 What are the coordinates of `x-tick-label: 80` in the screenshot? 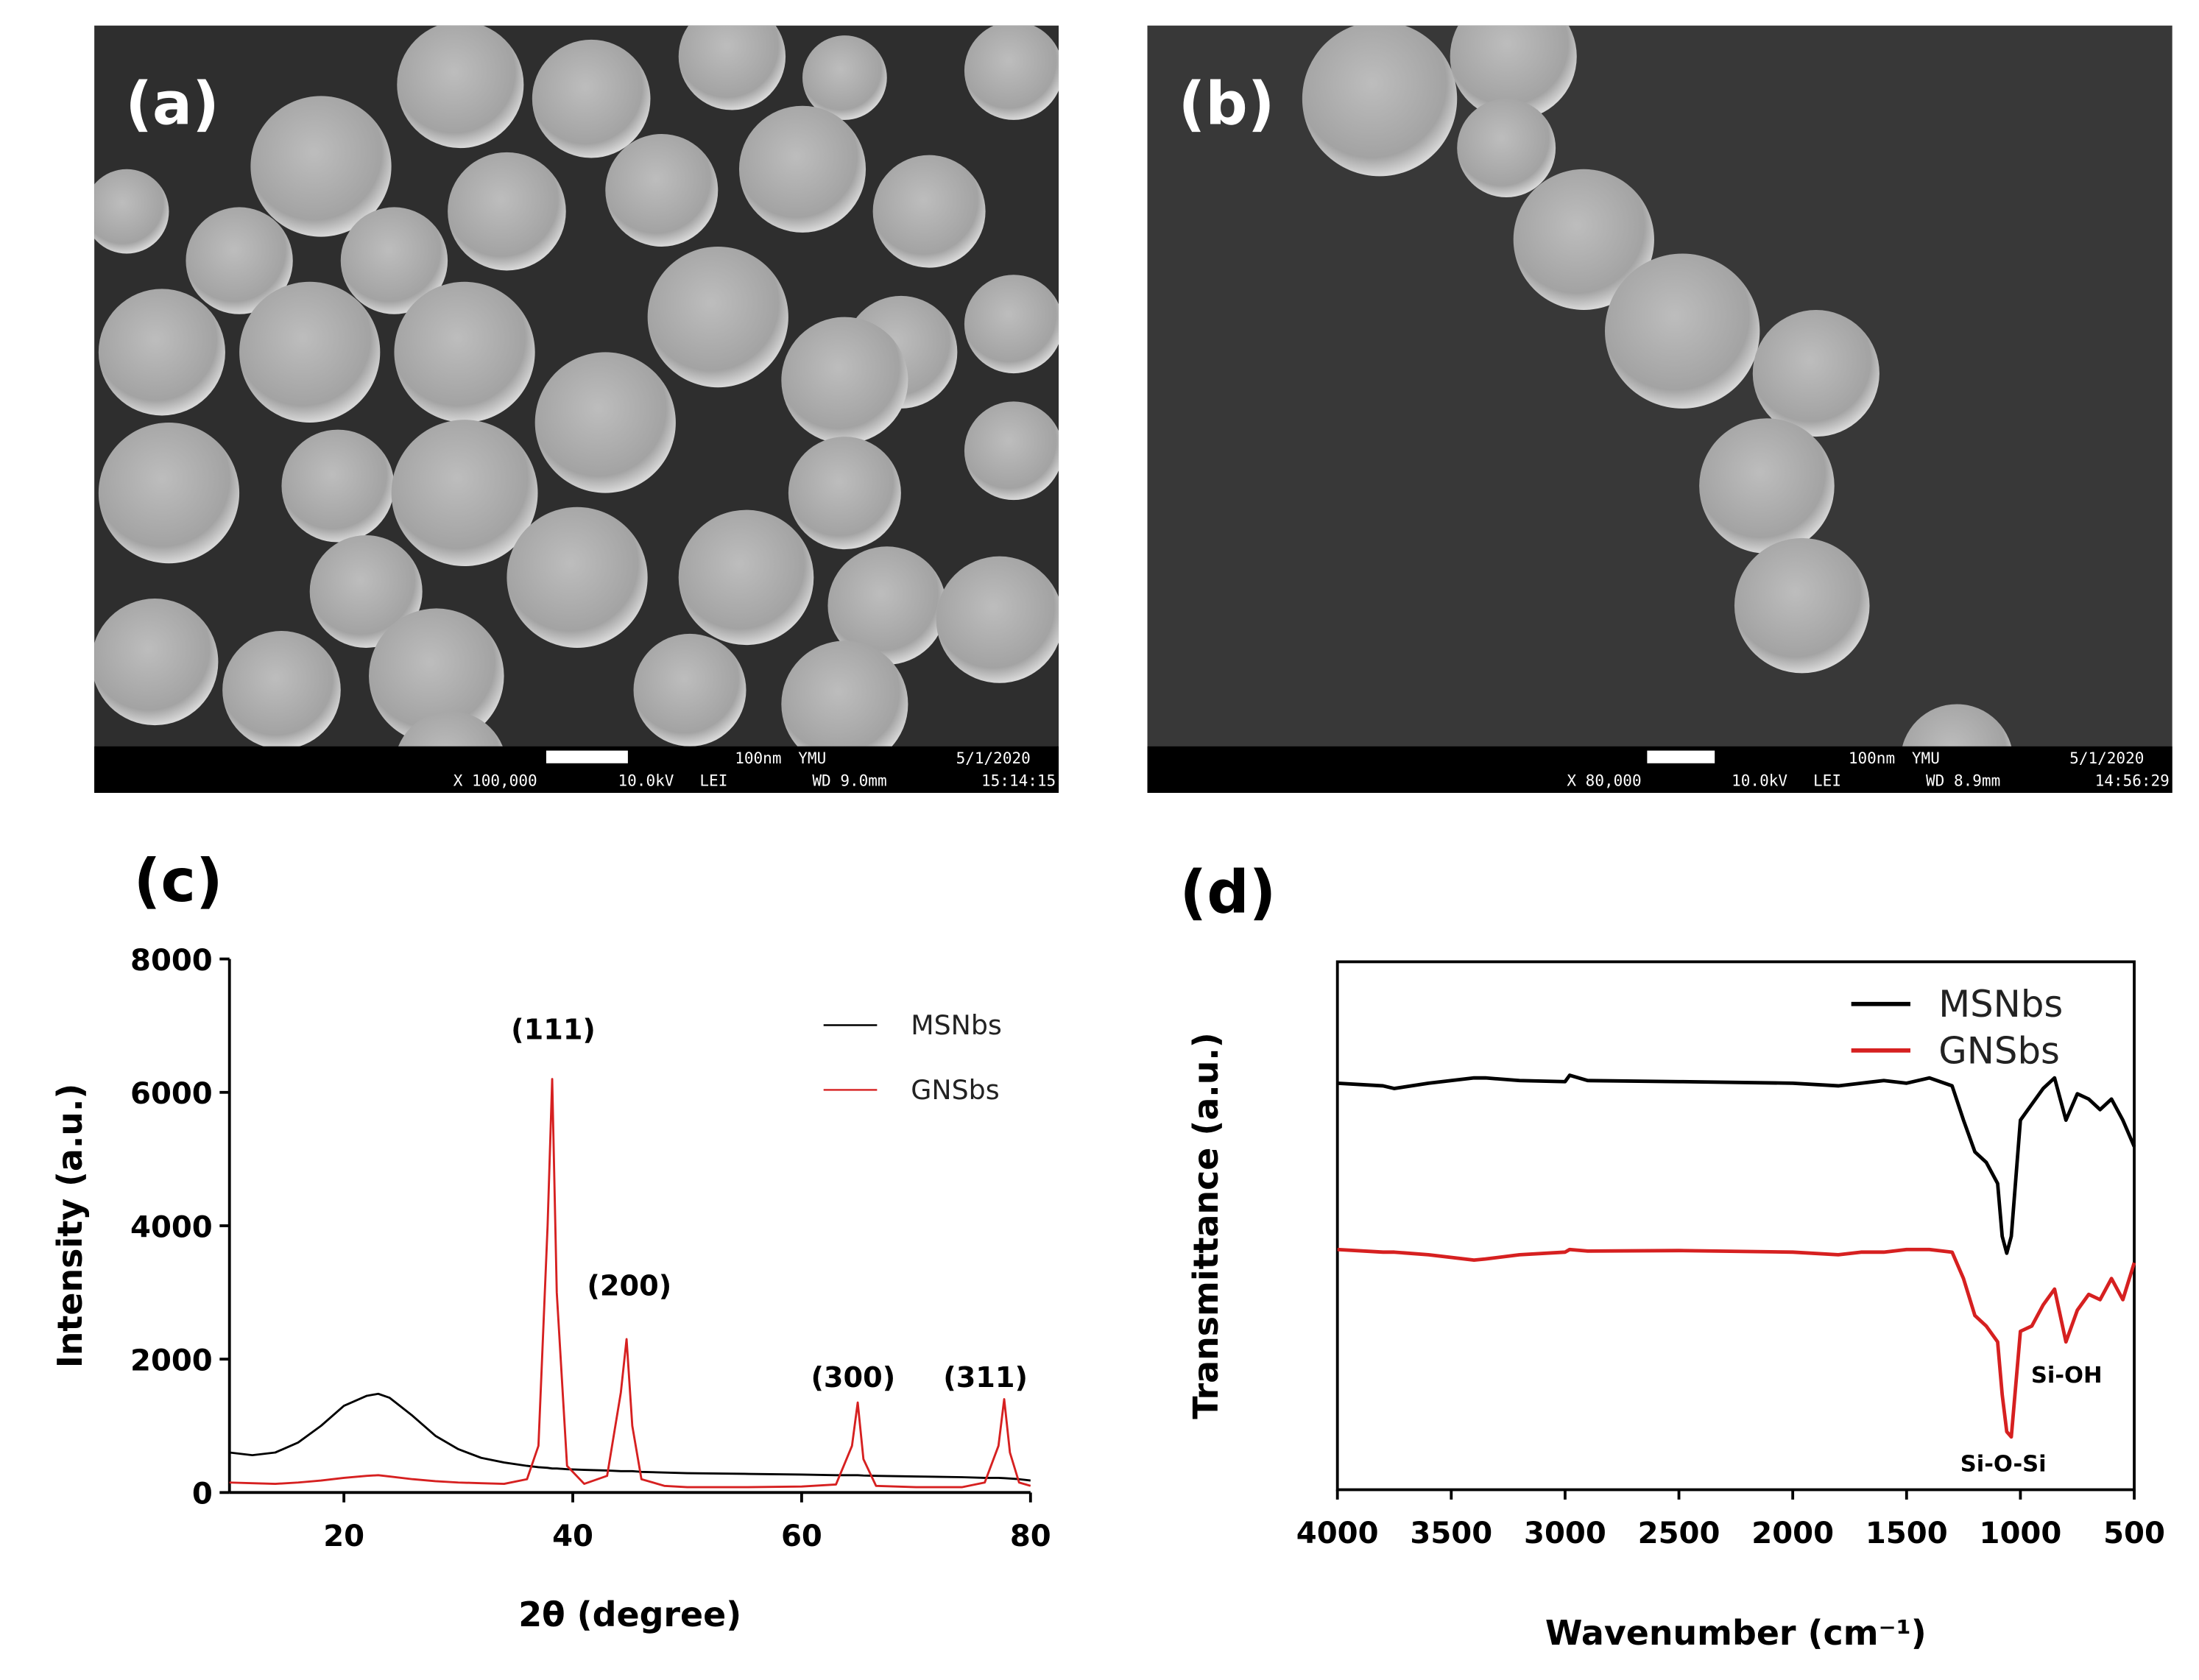 It's located at (1030, 1536).